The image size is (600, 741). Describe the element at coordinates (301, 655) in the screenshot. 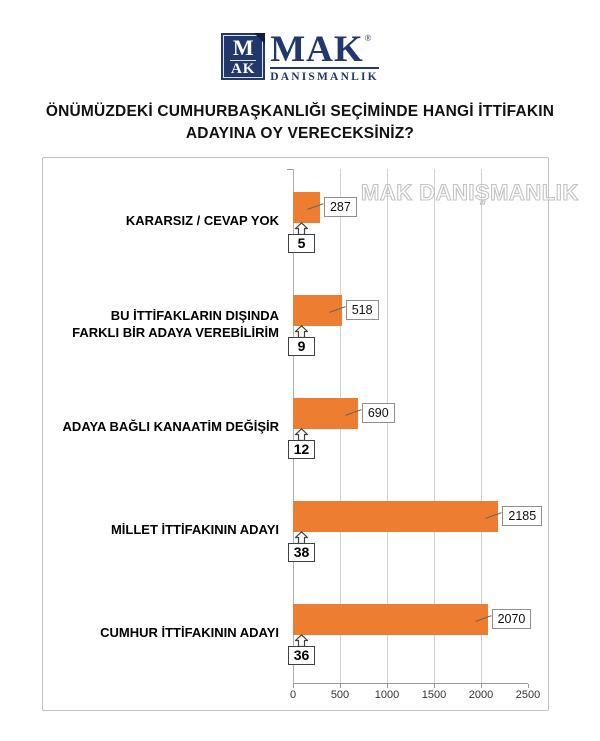

I see `percentage-label: 36` at that location.